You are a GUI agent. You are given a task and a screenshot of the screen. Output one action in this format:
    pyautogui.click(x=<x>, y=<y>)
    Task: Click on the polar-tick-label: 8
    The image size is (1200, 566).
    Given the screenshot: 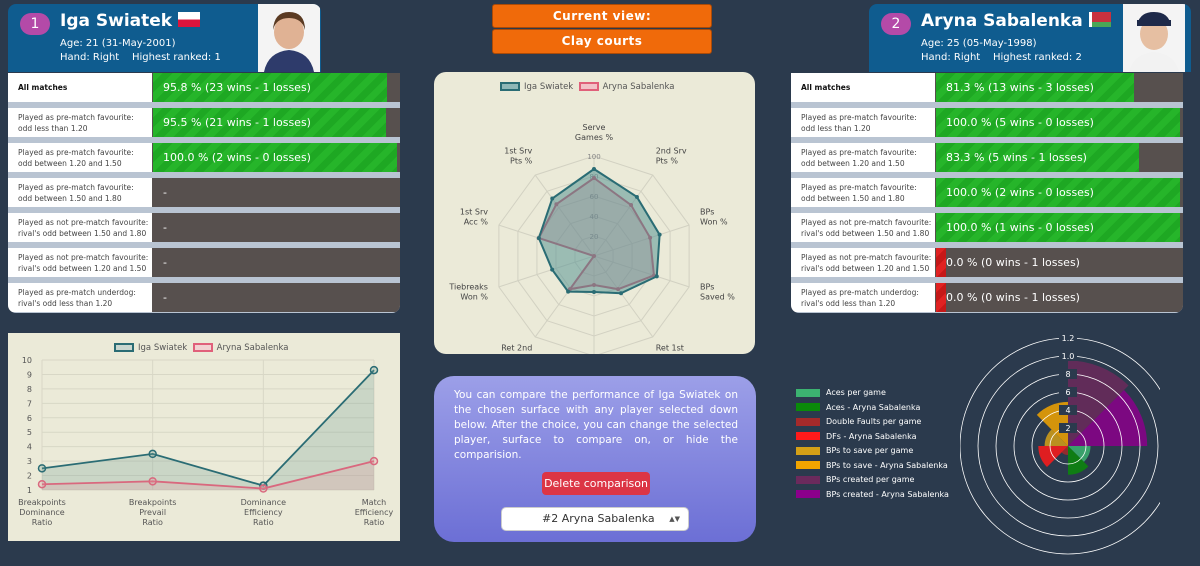 What is the action you would take?
    pyautogui.click(x=1067, y=374)
    